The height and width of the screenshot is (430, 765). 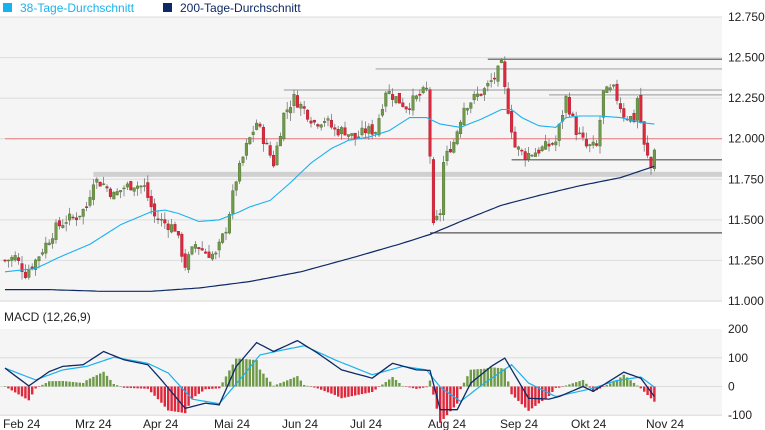 What do you see at coordinates (665, 423) in the screenshot?
I see `x-tick-label: Nov 24` at bounding box center [665, 423].